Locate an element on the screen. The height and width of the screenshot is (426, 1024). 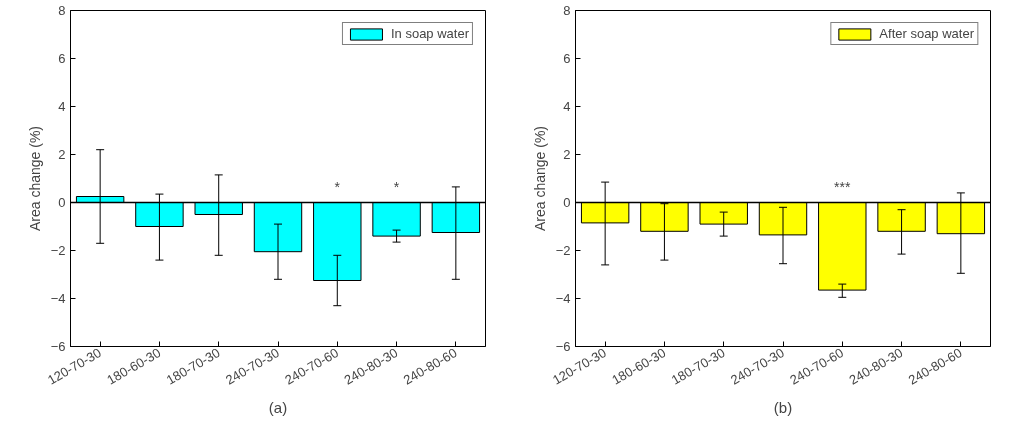
legend-label: In soap water is located at coordinates (429, 33).